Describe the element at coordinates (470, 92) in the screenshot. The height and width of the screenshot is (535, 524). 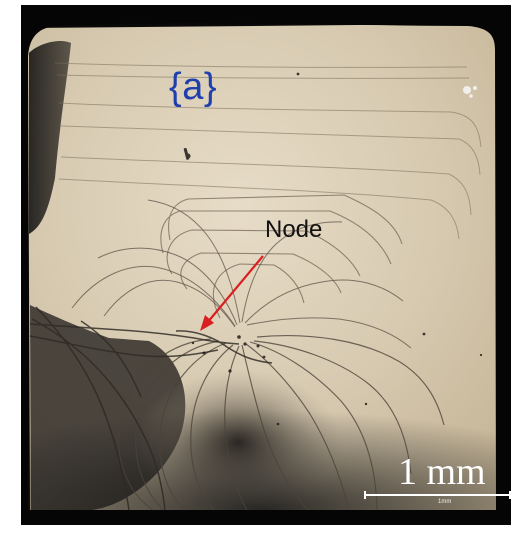
I see `bright-spots` at that location.